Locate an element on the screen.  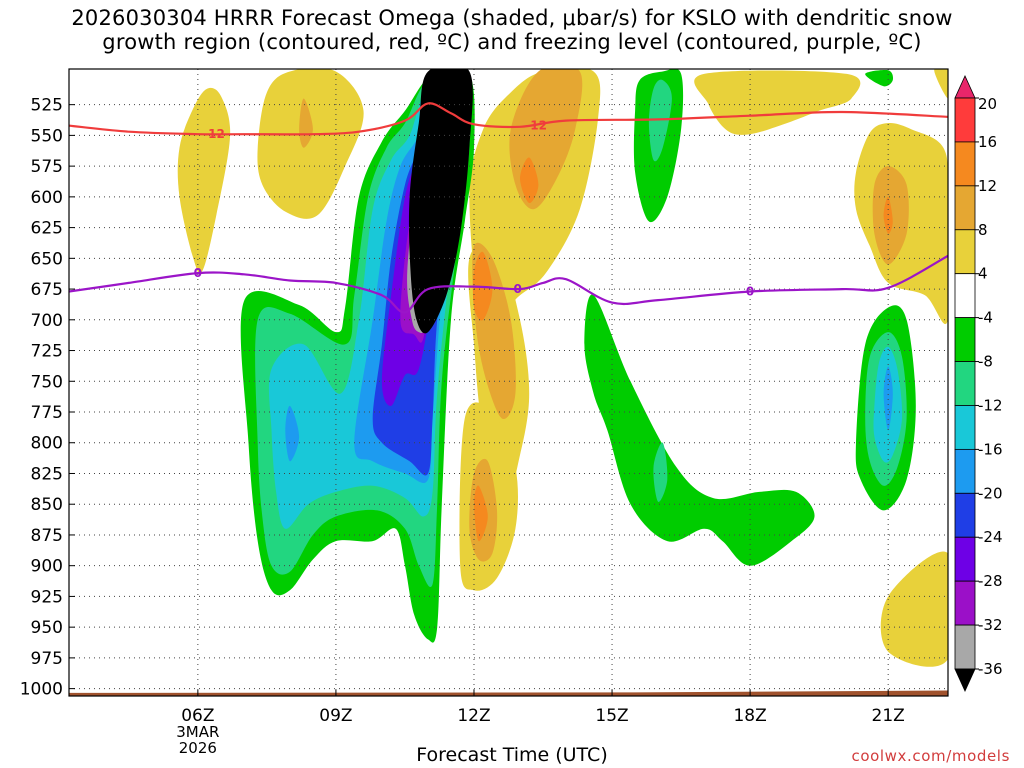
colorbar-label-13: -36 is located at coordinates (990, 669).